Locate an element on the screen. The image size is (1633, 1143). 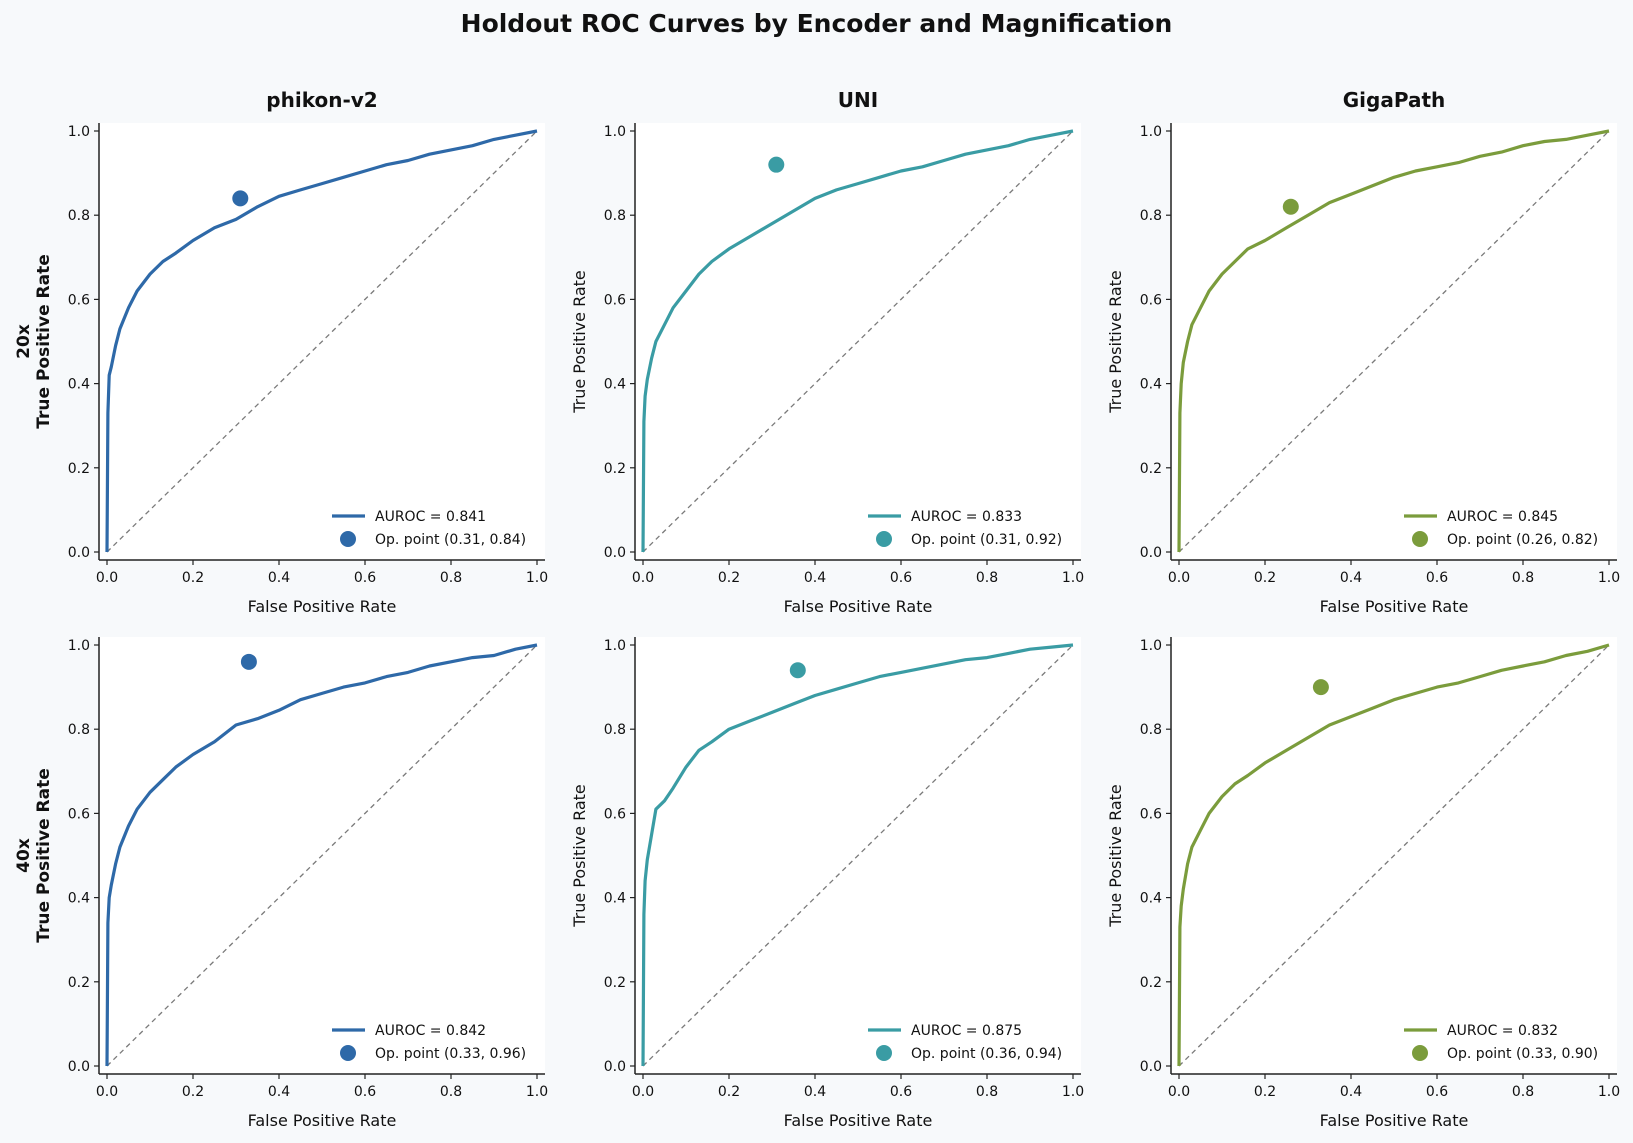
legend-entry: Op. point (0.31, 0.84) is located at coordinates (450, 540).